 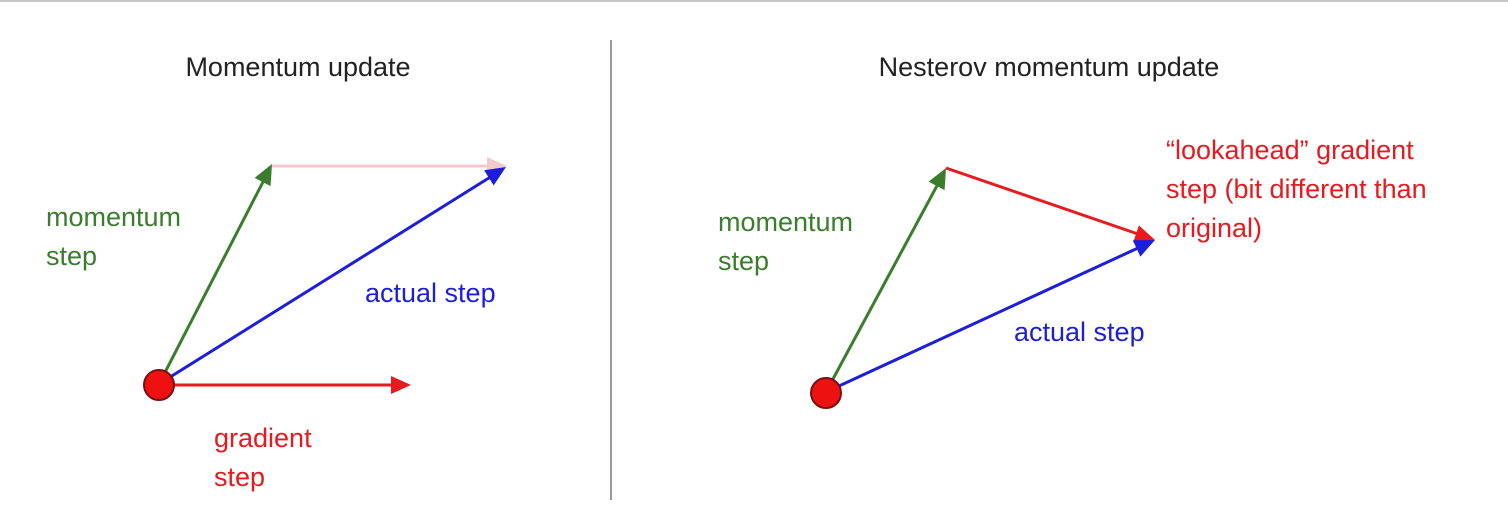 What do you see at coordinates (1049, 67) in the screenshot?
I see `right-panel-title: Nesterov momentum update` at bounding box center [1049, 67].